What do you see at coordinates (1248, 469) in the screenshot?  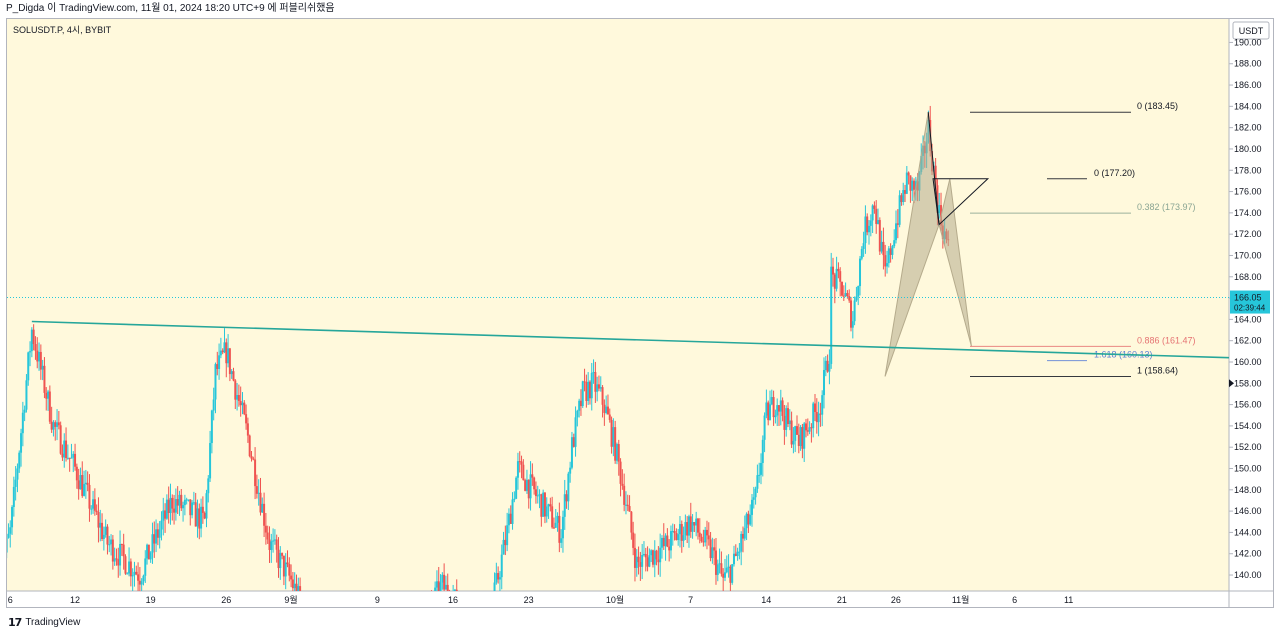 I see `y-tick-label-5: 150.00` at bounding box center [1248, 469].